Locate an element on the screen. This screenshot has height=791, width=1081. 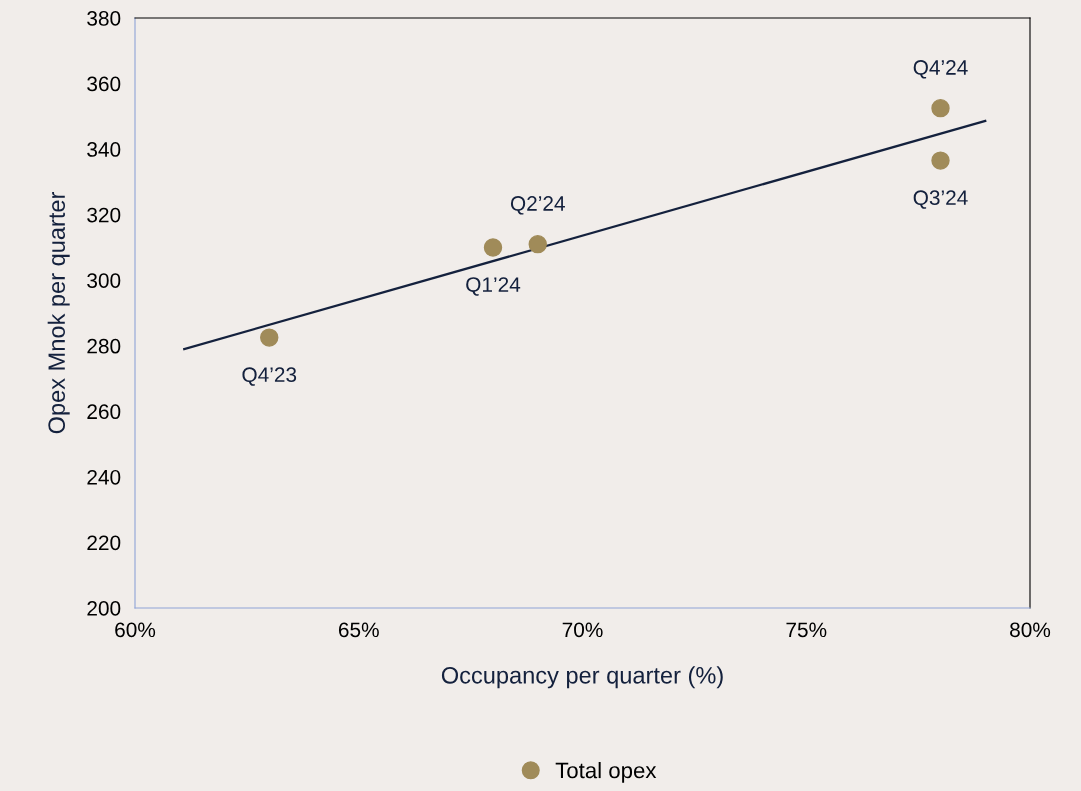
y-tick-label: 200 is located at coordinates (104, 608).